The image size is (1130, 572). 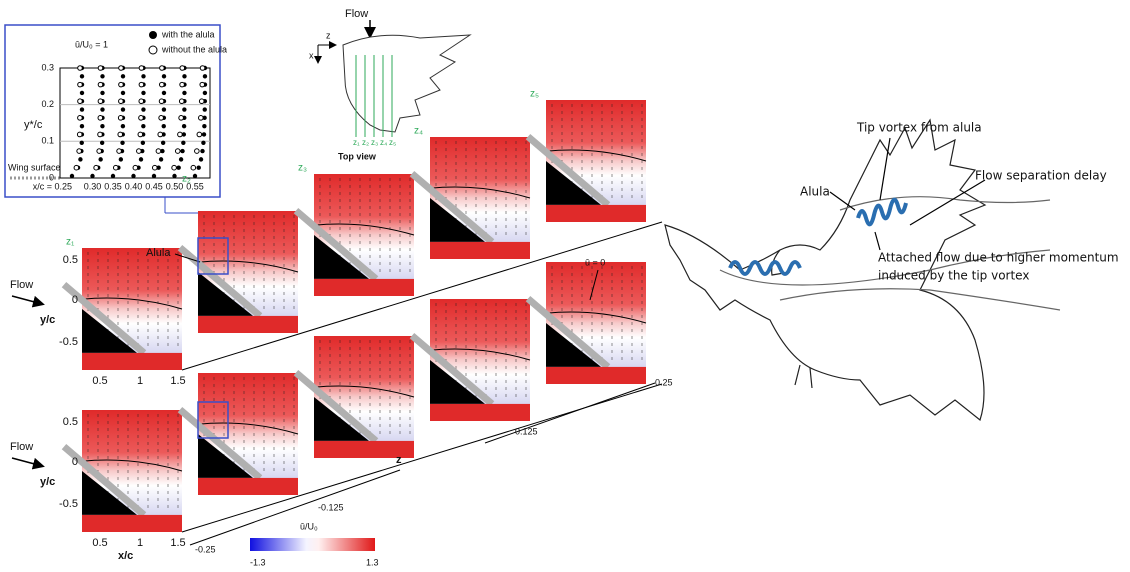 What do you see at coordinates (195, 186) in the screenshot?
I see `x-label: 0.55` at bounding box center [195, 186].